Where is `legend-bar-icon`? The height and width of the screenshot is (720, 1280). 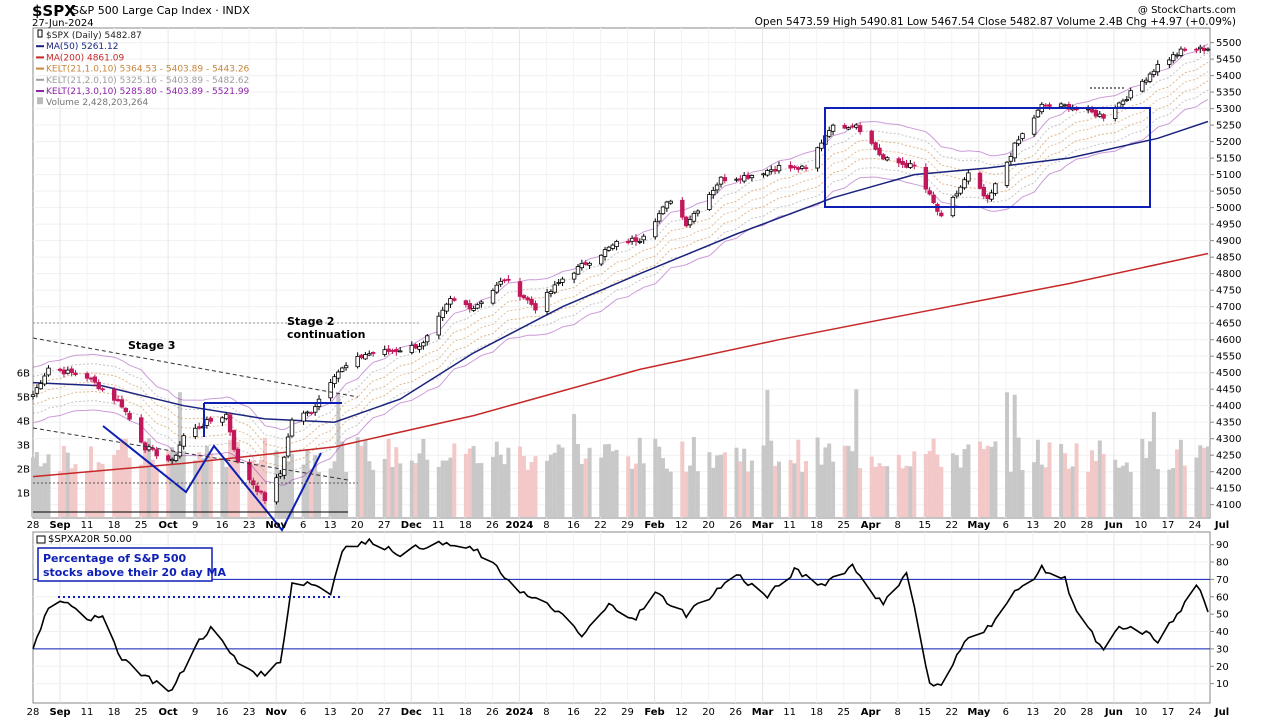
legend-bar-icon is located at coordinates (40, 101).